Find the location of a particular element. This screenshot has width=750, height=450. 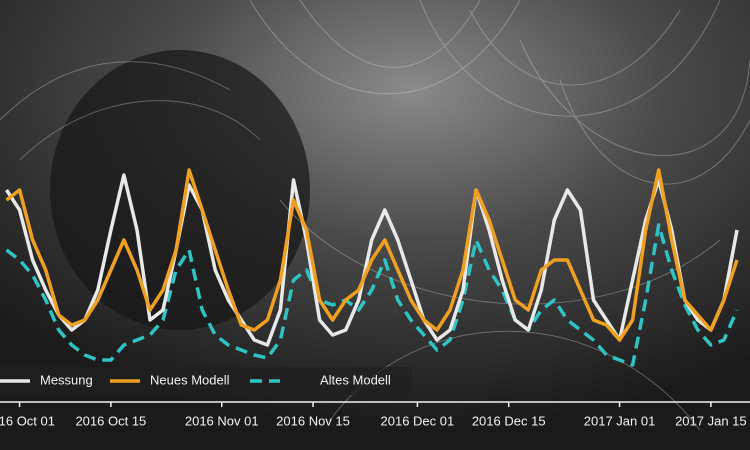

x-tick-label: 2016 Nov 15 is located at coordinates (313, 420).